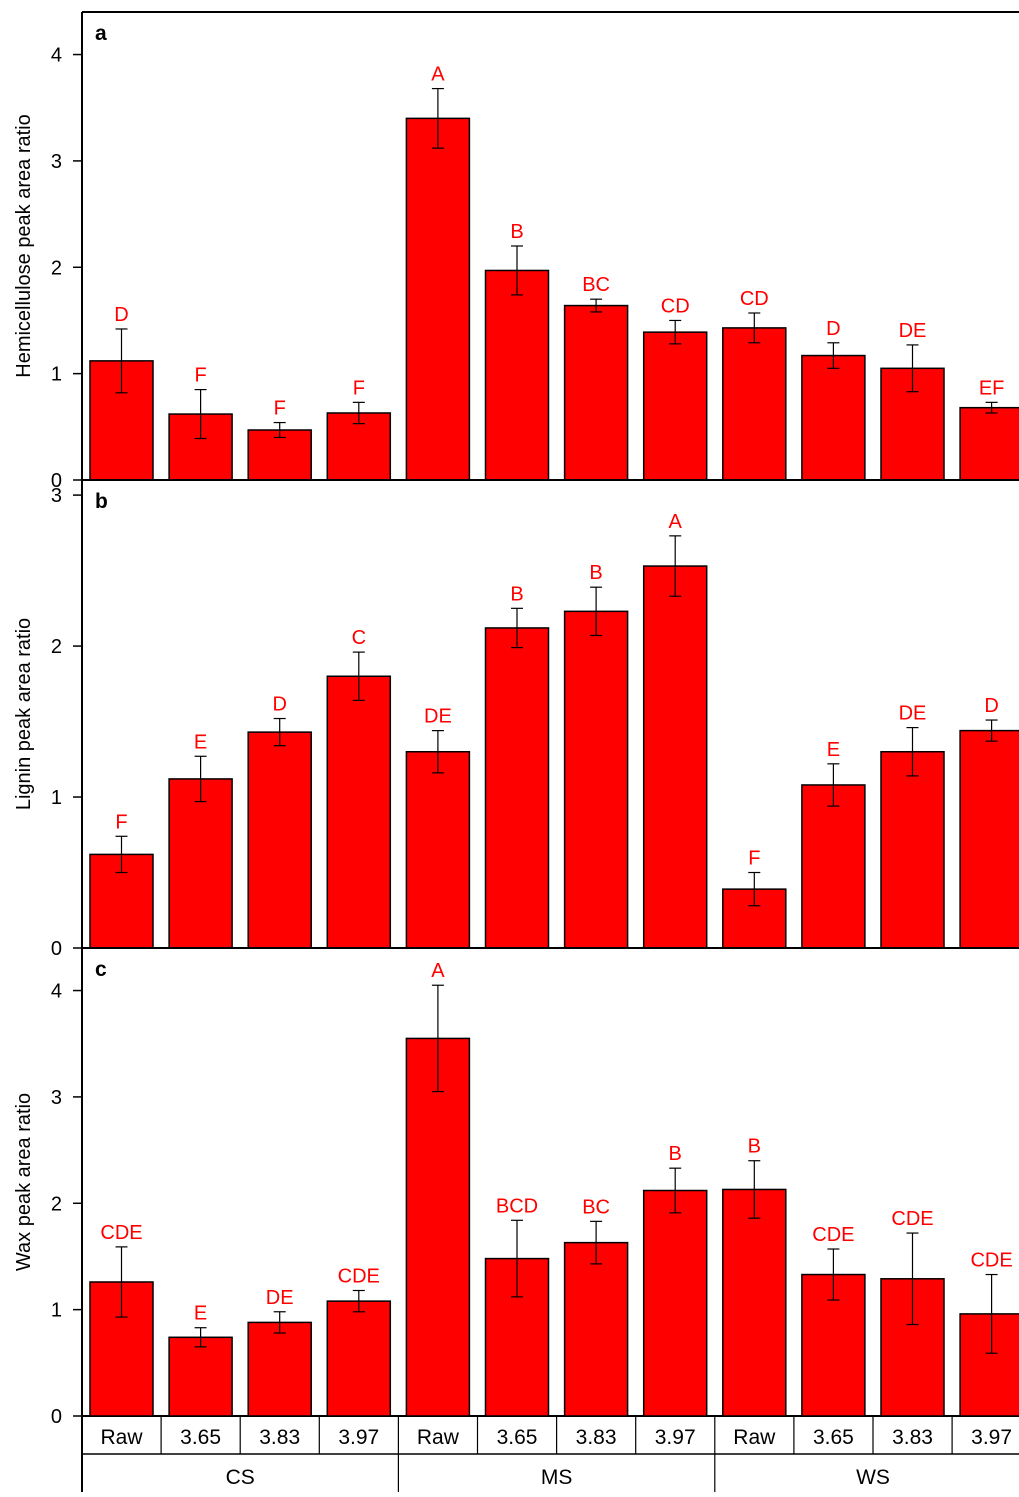  I want to click on group-label: MS, so click(557, 1477).